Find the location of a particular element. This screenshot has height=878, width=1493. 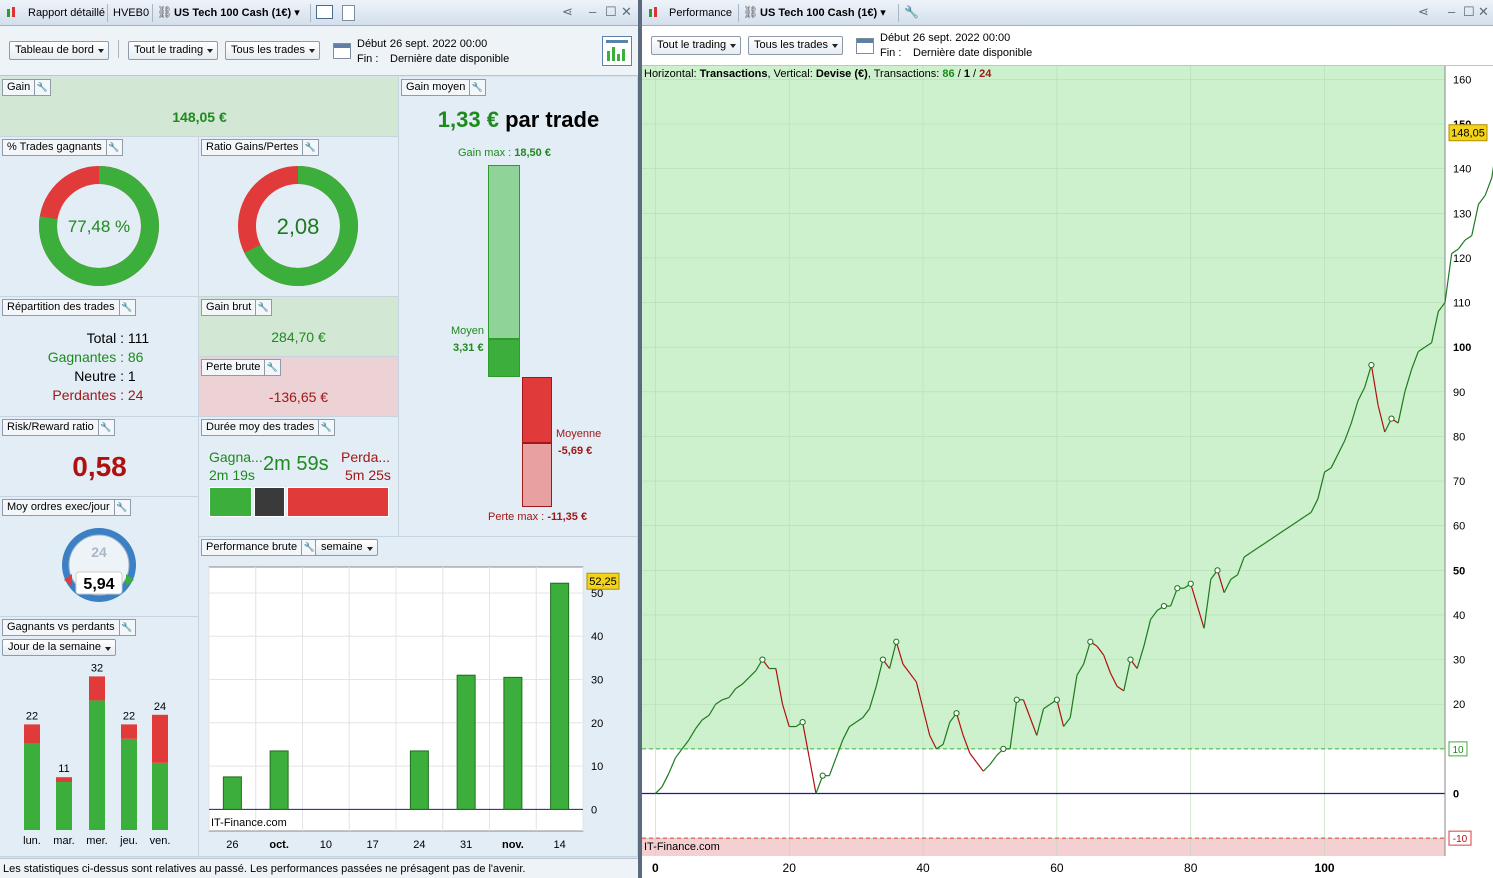

moyenne-label: Moyenne is located at coordinates (579, 434).